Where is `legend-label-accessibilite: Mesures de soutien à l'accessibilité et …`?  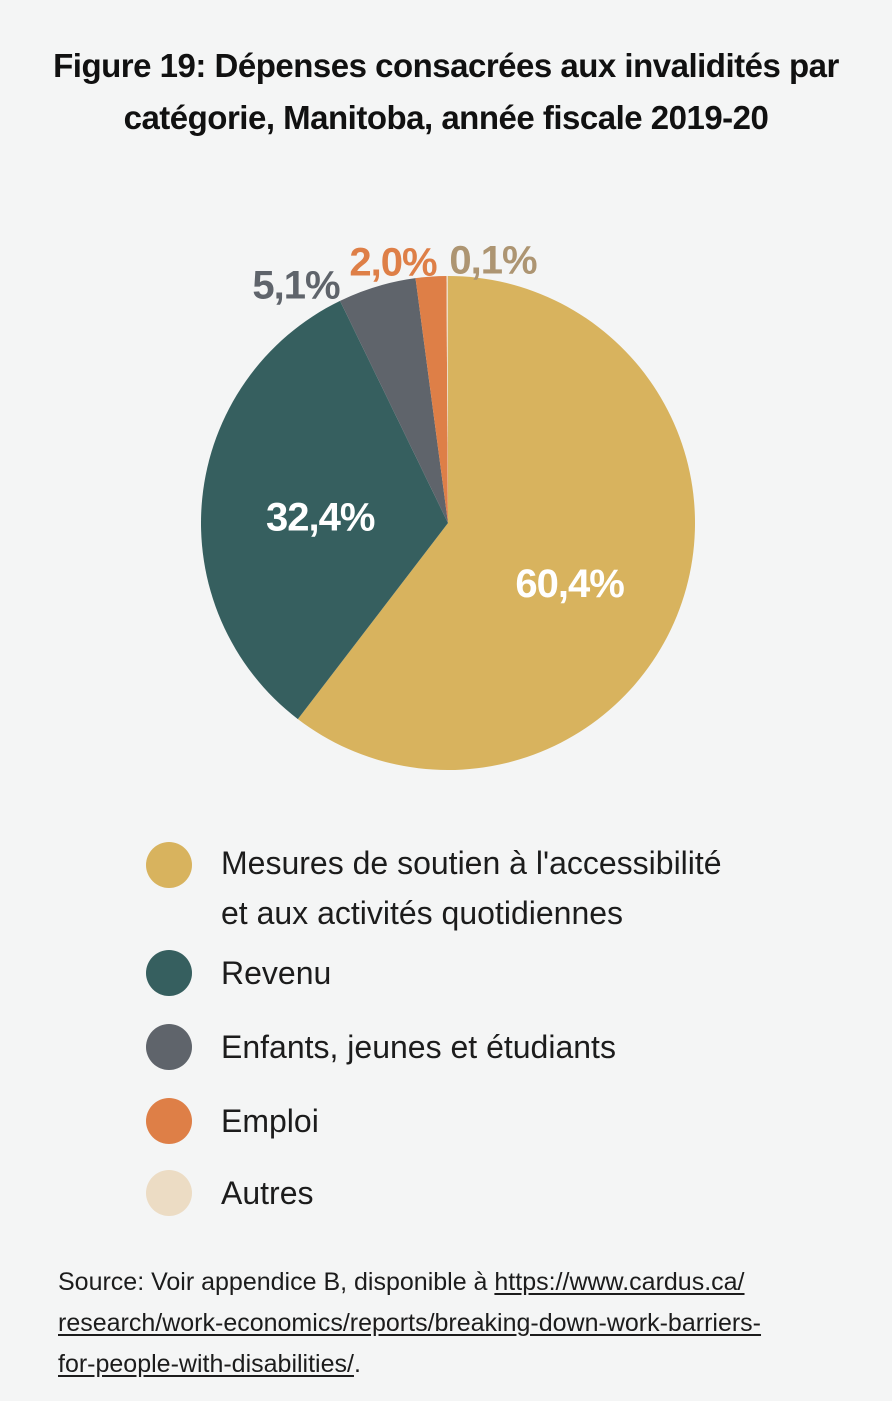 legend-label-accessibilite: Mesures de soutien à l'accessibilité et … is located at coordinates (501, 888).